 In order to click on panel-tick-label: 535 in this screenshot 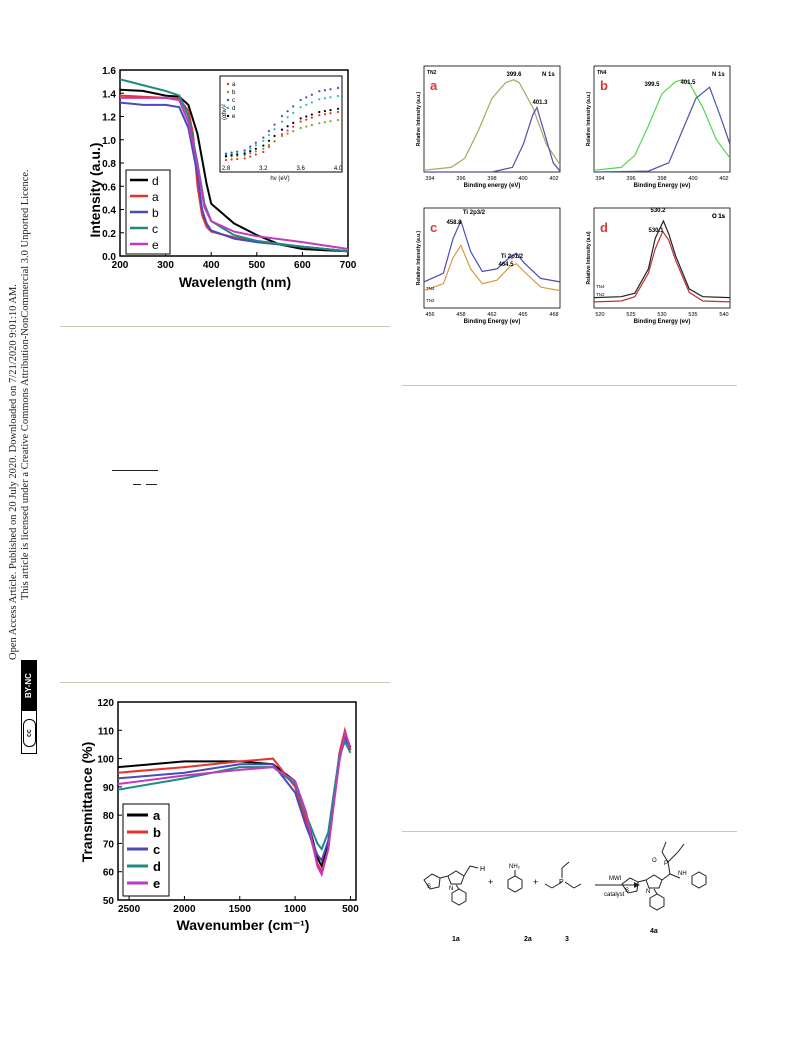, I will do `click(692, 315)`.